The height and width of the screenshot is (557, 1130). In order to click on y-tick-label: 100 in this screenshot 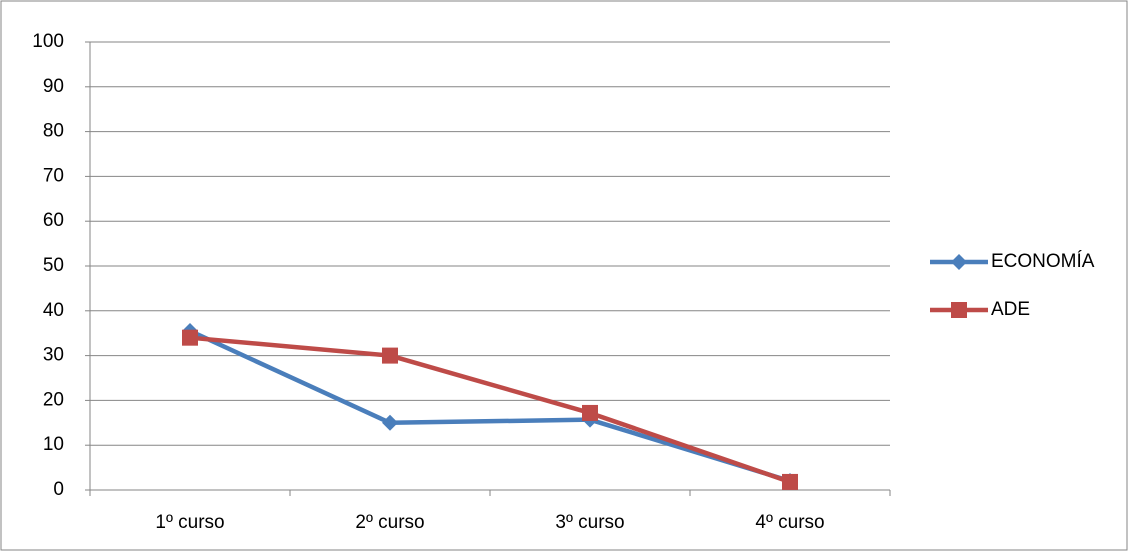, I will do `click(48, 41)`.